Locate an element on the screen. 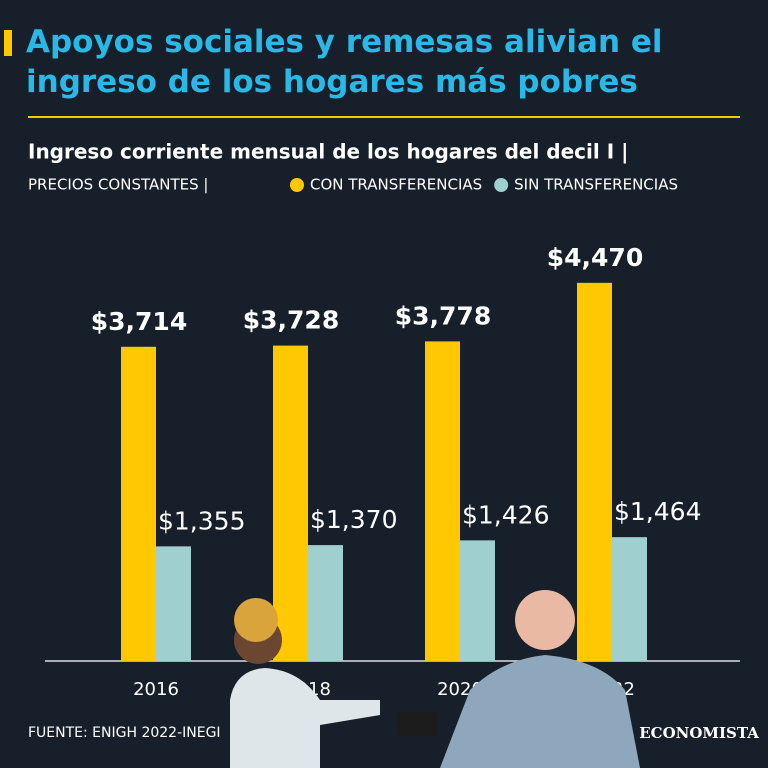  card-reader is located at coordinates (418, 724).